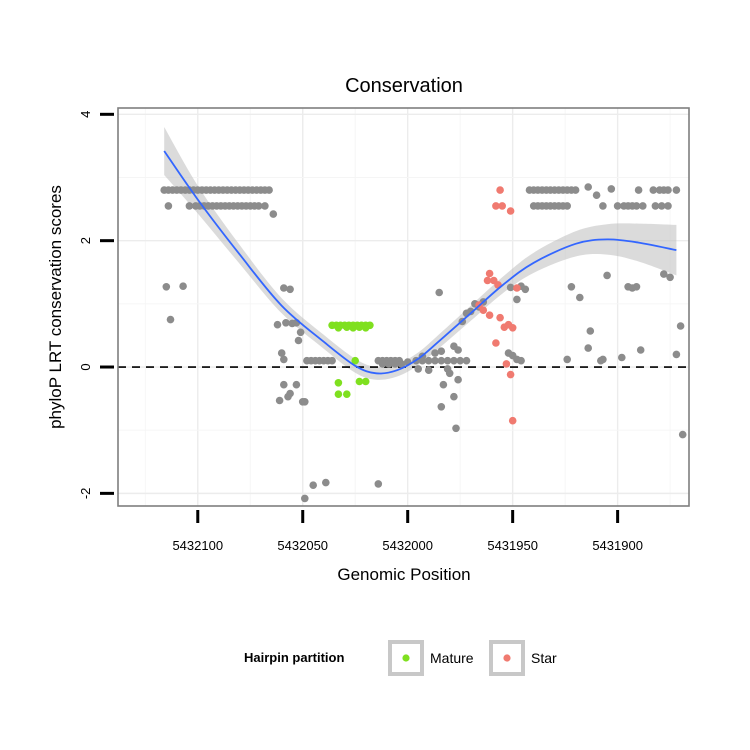 The width and height of the screenshot is (750, 750). I want to click on legend-entry-mature: Mature, so click(431, 658).